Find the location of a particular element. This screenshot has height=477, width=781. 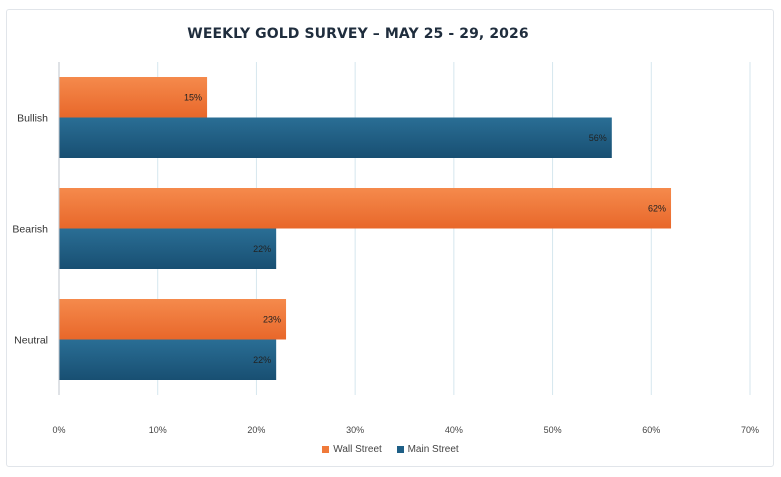

data-label-bullish-main-street: 56% is located at coordinates (598, 138).